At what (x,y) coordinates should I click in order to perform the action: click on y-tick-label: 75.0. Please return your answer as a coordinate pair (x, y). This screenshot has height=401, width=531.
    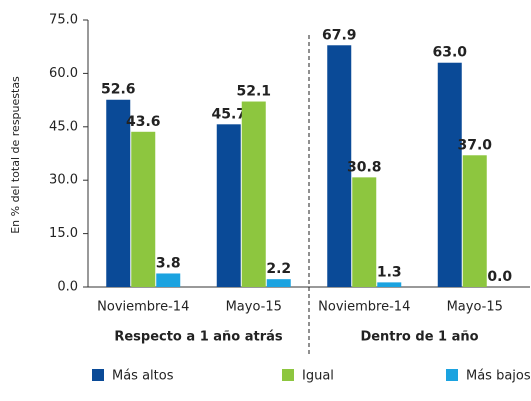
    Looking at the image, I should click on (63, 20).